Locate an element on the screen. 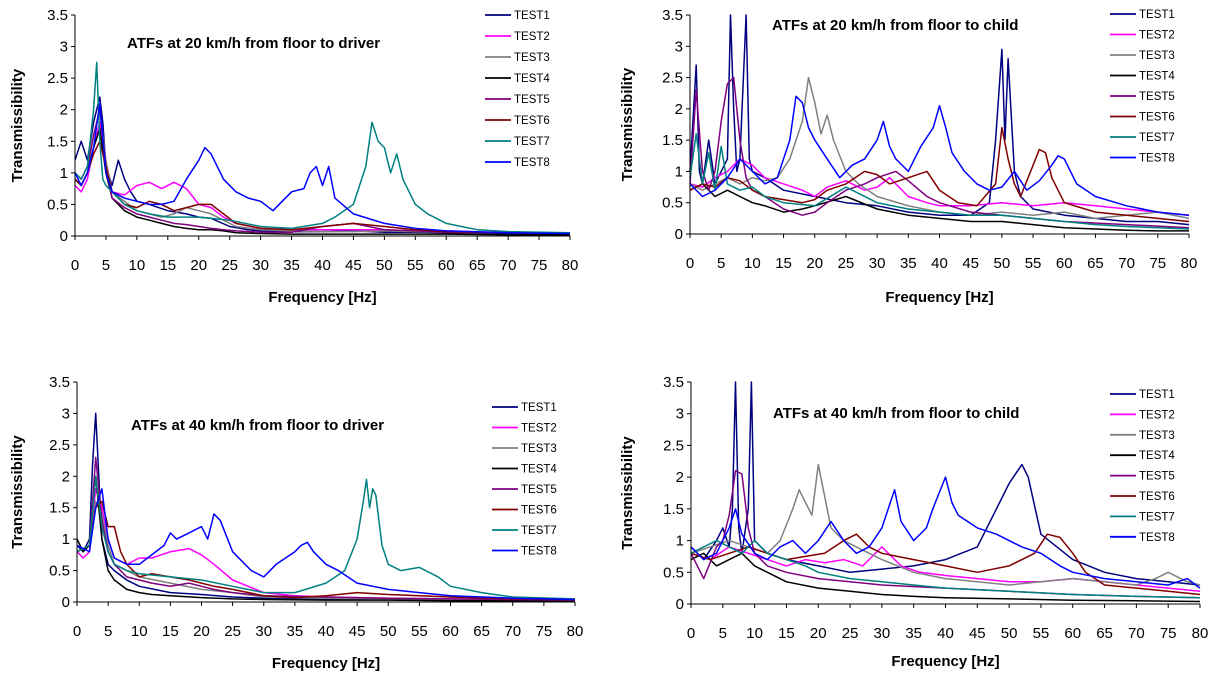  legend-label: TEST6 is located at coordinates (1157, 118).